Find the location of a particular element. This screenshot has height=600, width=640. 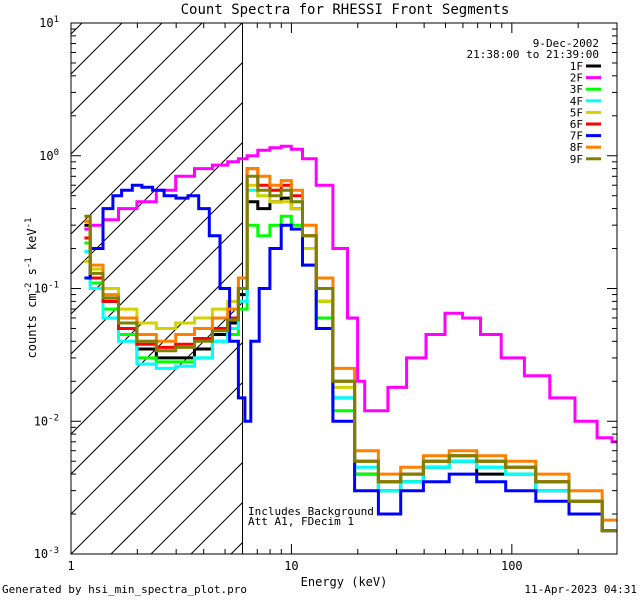

legend-time-range: 21:38:00 to 21:39:00 is located at coordinates (533, 54).